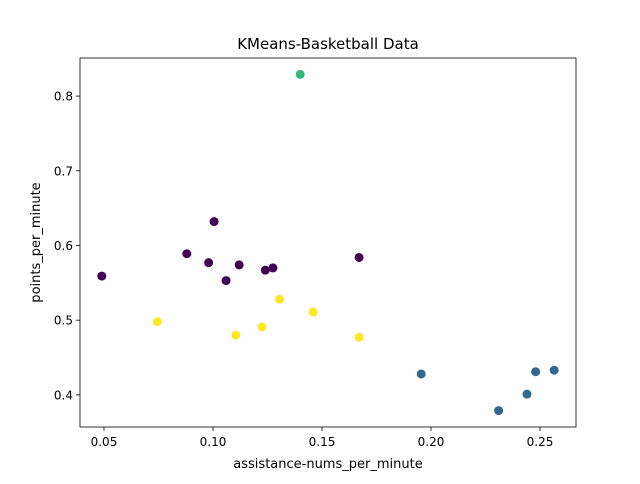 The height and width of the screenshot is (484, 640). Describe the element at coordinates (104, 442) in the screenshot. I see `x-tick-label: 0.05` at that location.